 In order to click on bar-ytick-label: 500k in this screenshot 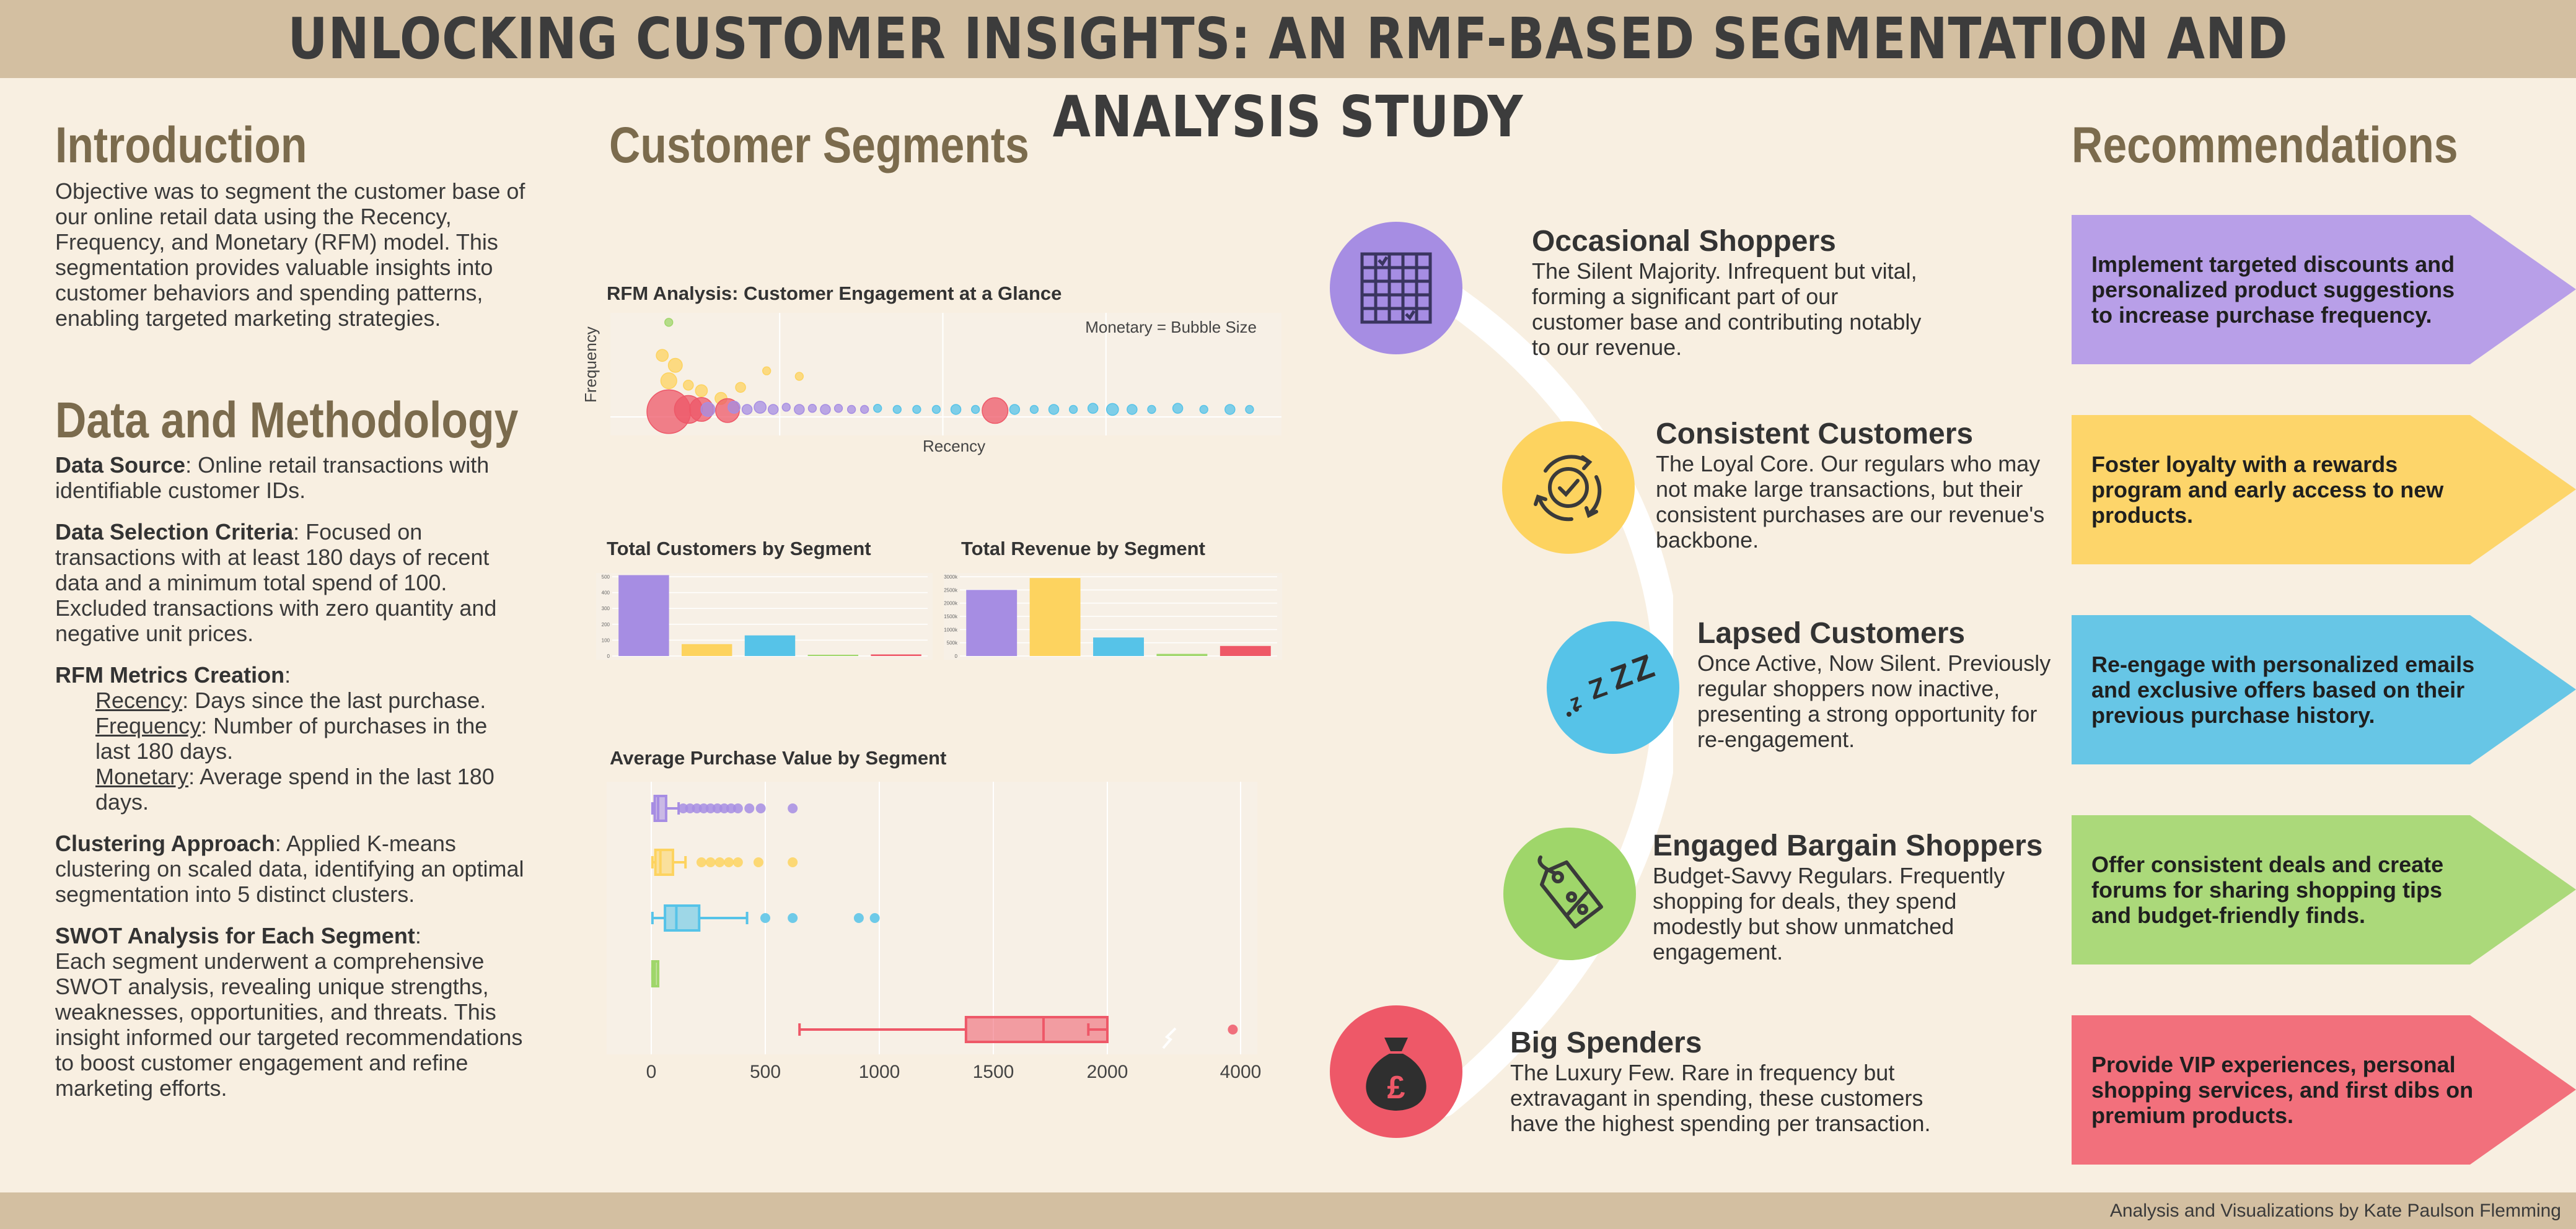, I will do `click(953, 643)`.